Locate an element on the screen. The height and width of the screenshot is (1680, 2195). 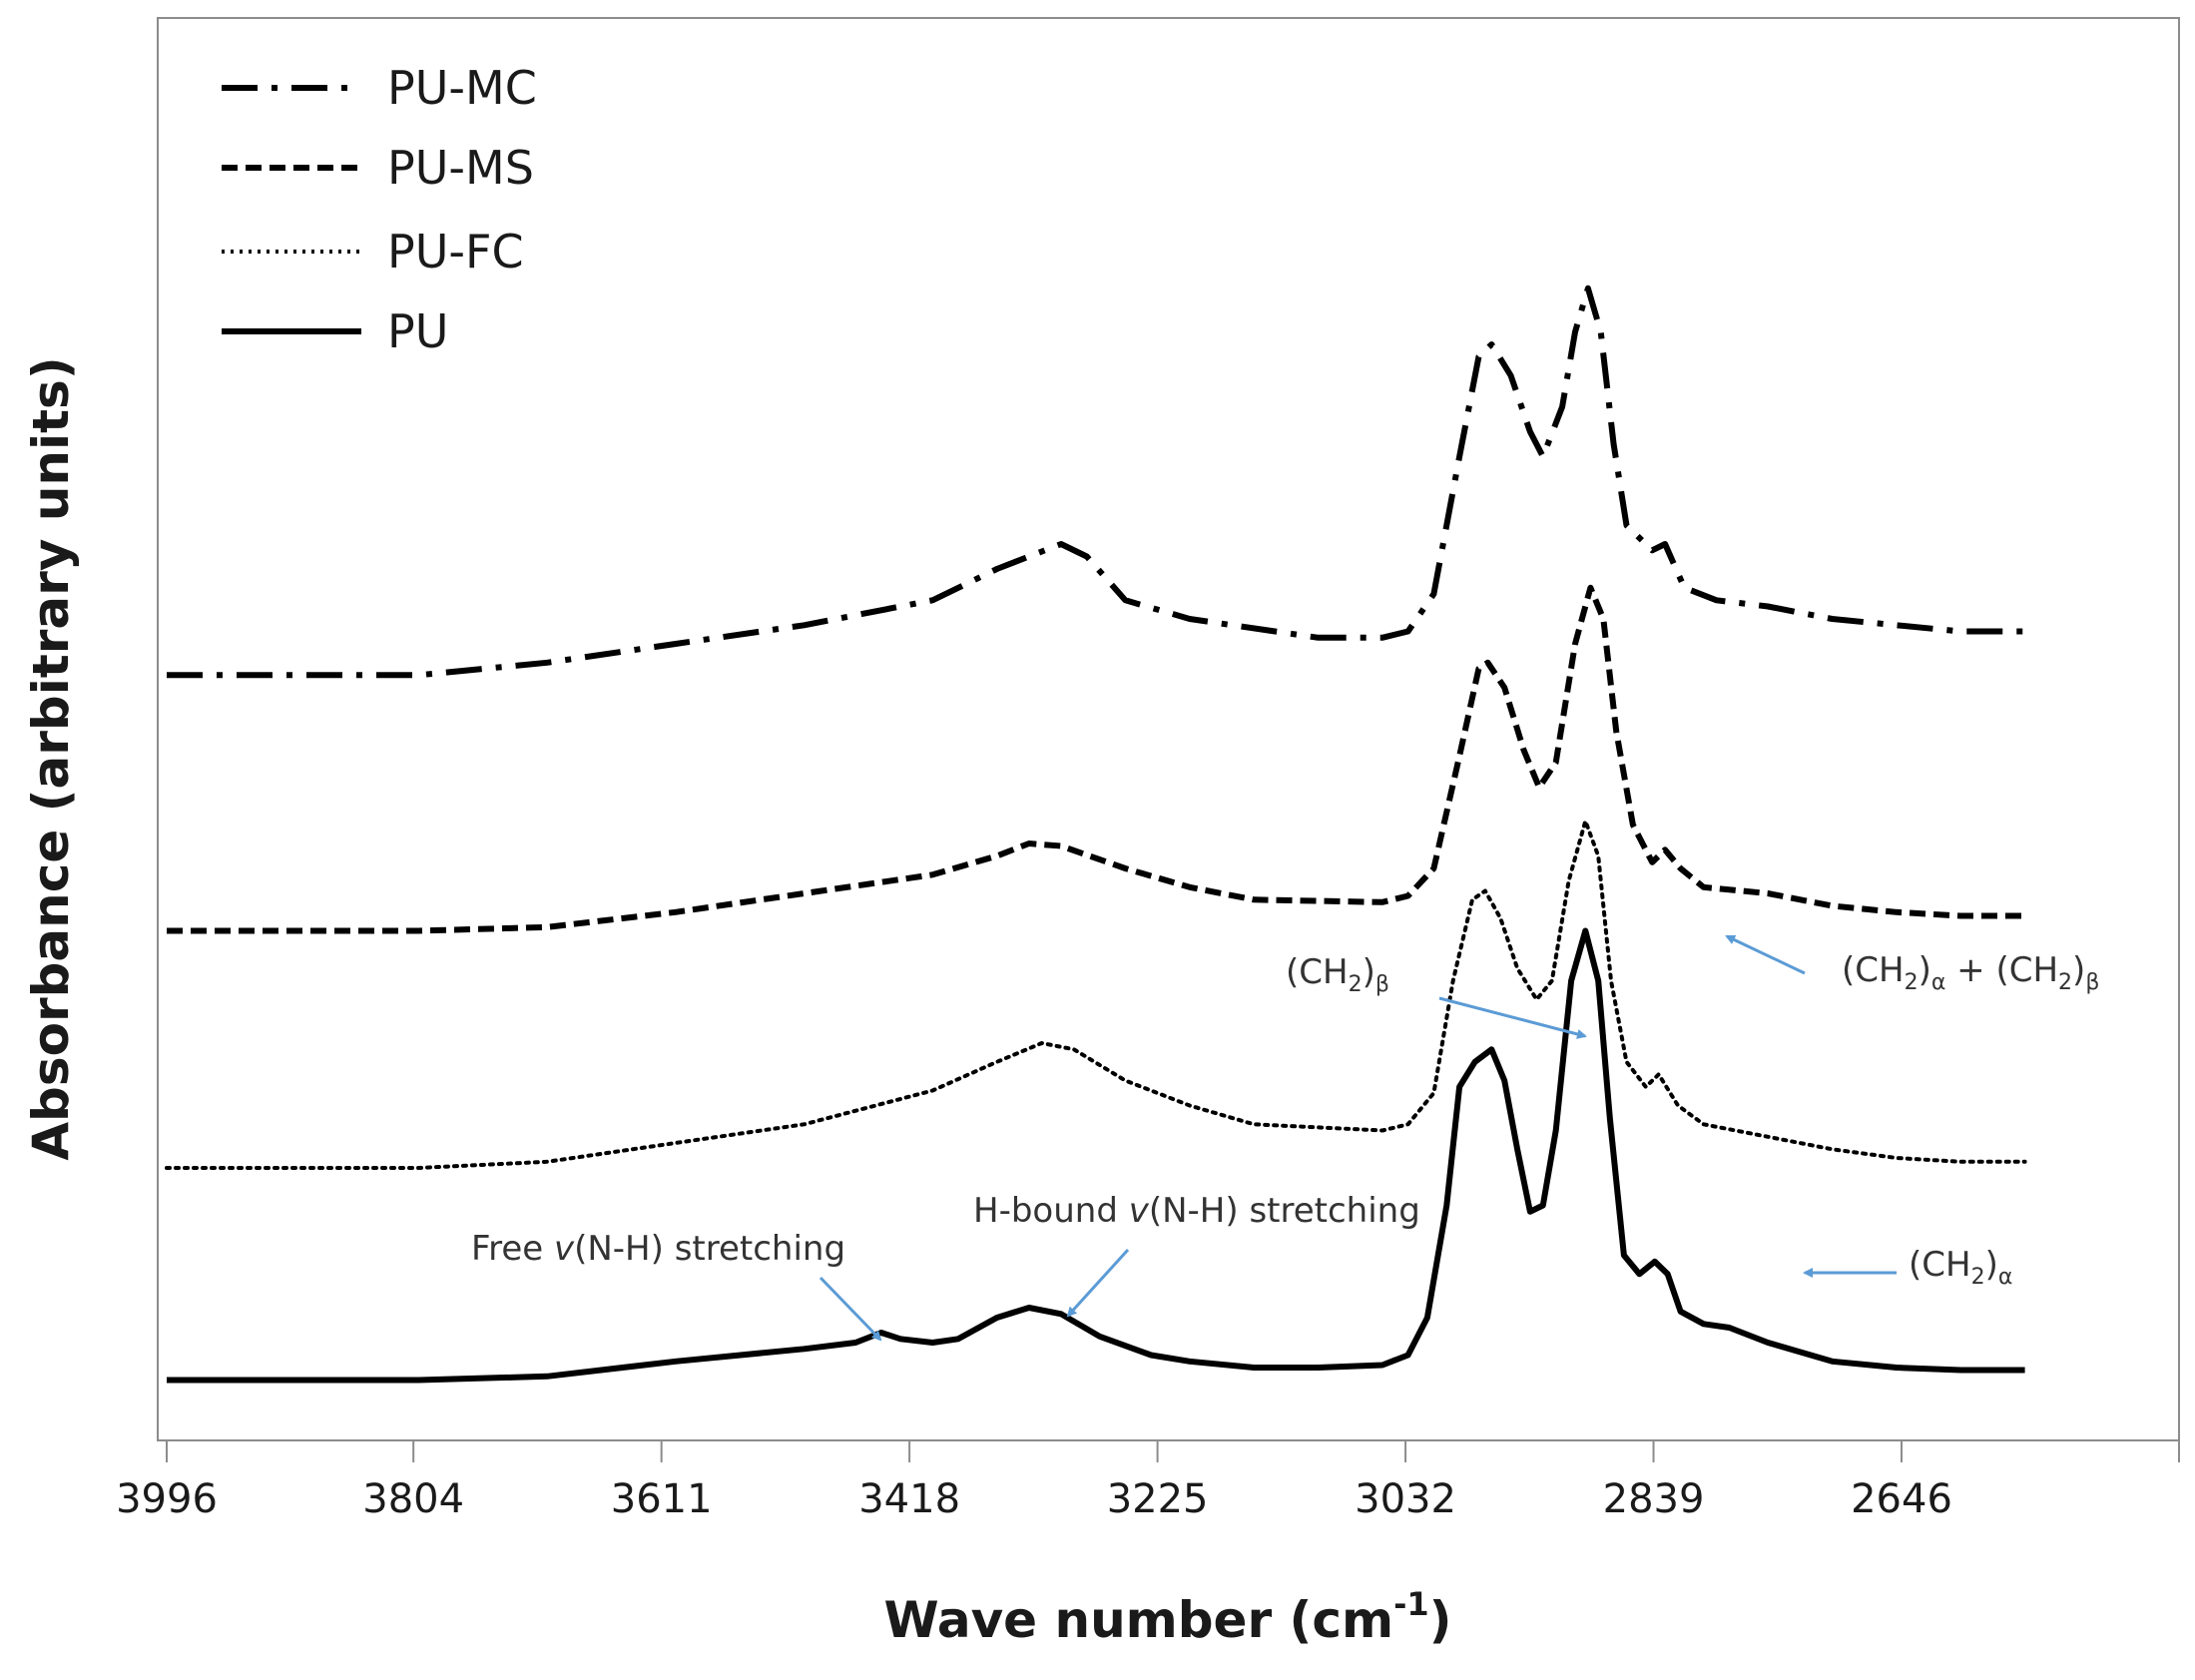
annotation-ch2-alpha-beta-plus: + is located at coordinates (1970, 970).